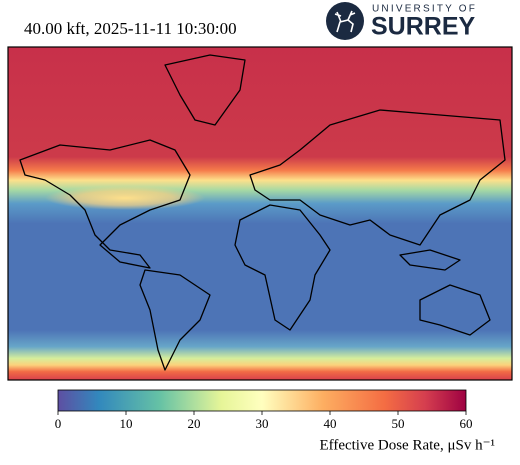  What do you see at coordinates (262, 400) in the screenshot?
I see `colorbar-scale` at bounding box center [262, 400].